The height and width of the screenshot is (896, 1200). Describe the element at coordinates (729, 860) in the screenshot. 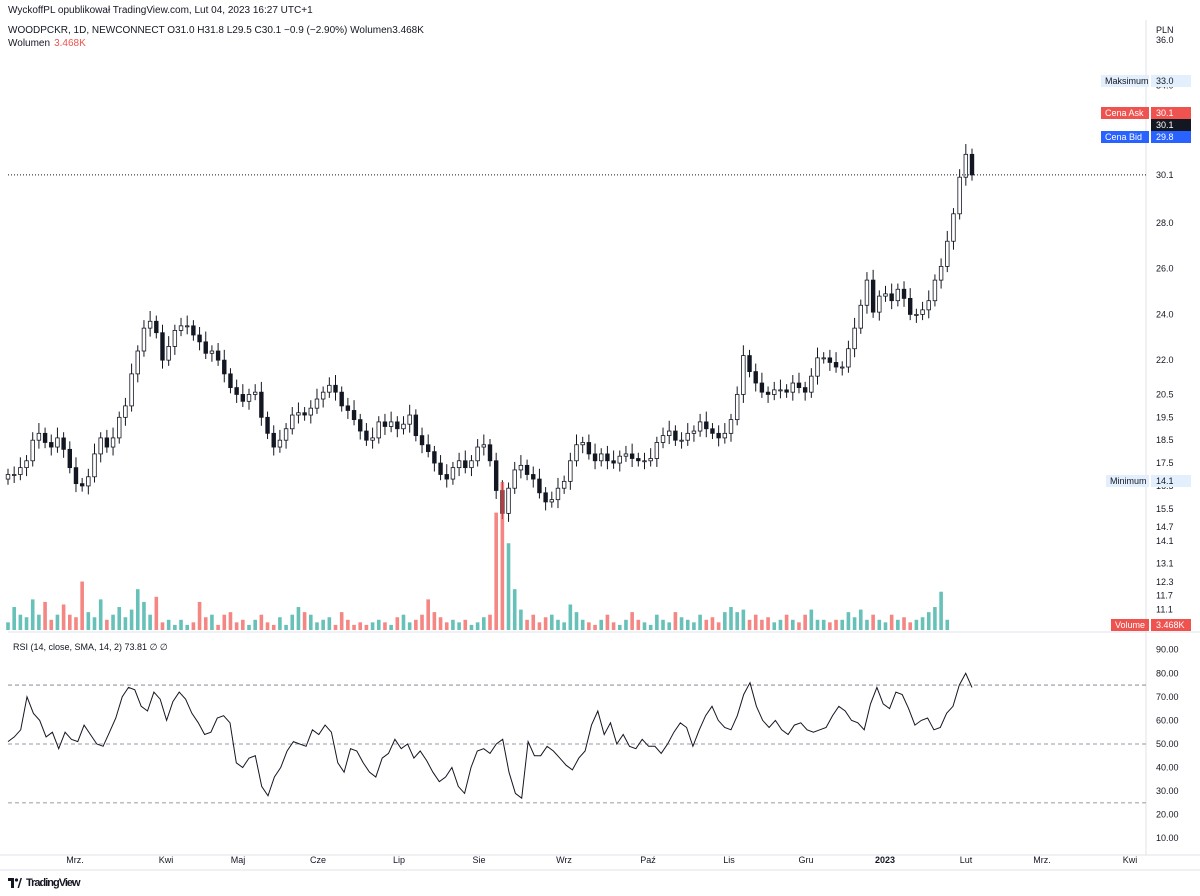

I see `time-label: Lis` at that location.